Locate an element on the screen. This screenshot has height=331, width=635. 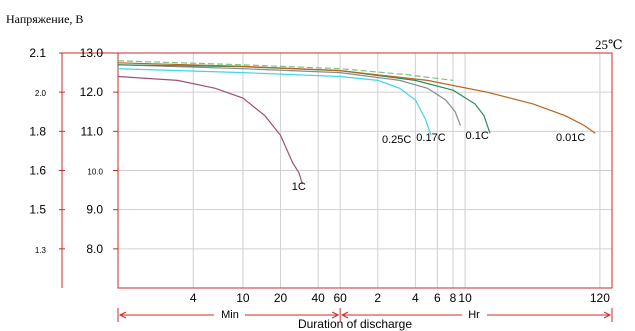
y-axis-title: Напряжение, В is located at coordinates (44, 19).